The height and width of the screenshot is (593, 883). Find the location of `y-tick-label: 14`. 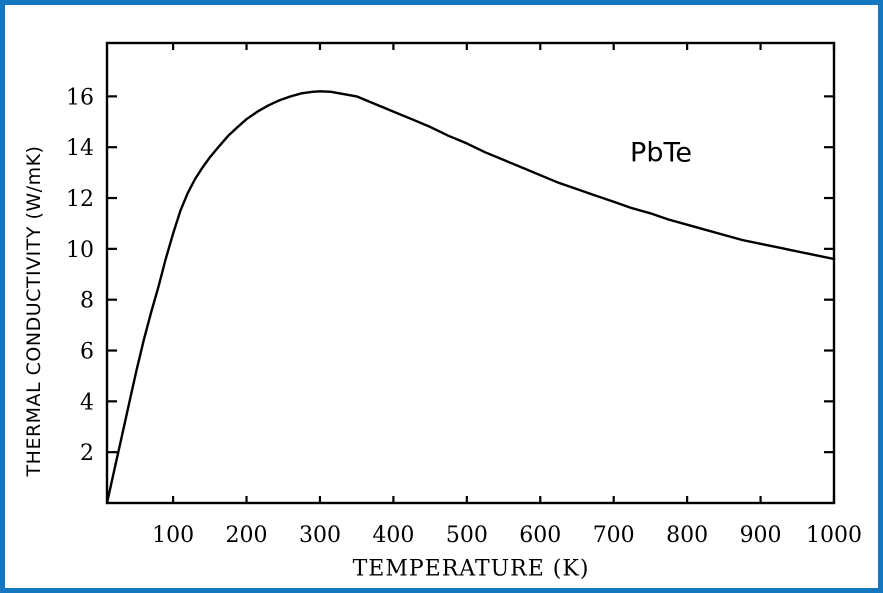

y-tick-label: 14 is located at coordinates (80, 148).